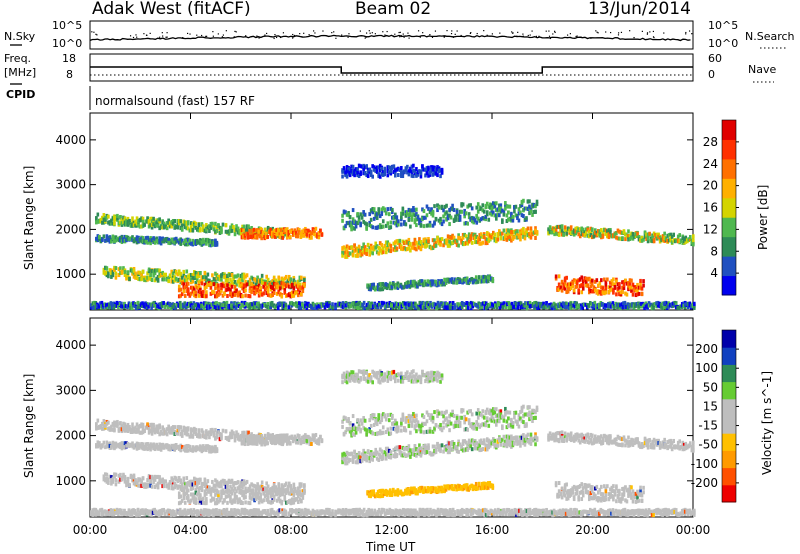 This screenshot has width=800, height=554. What do you see at coordinates (710, 208) in the screenshot?
I see `power-colorbar-tick-label: 16` at bounding box center [710, 208].